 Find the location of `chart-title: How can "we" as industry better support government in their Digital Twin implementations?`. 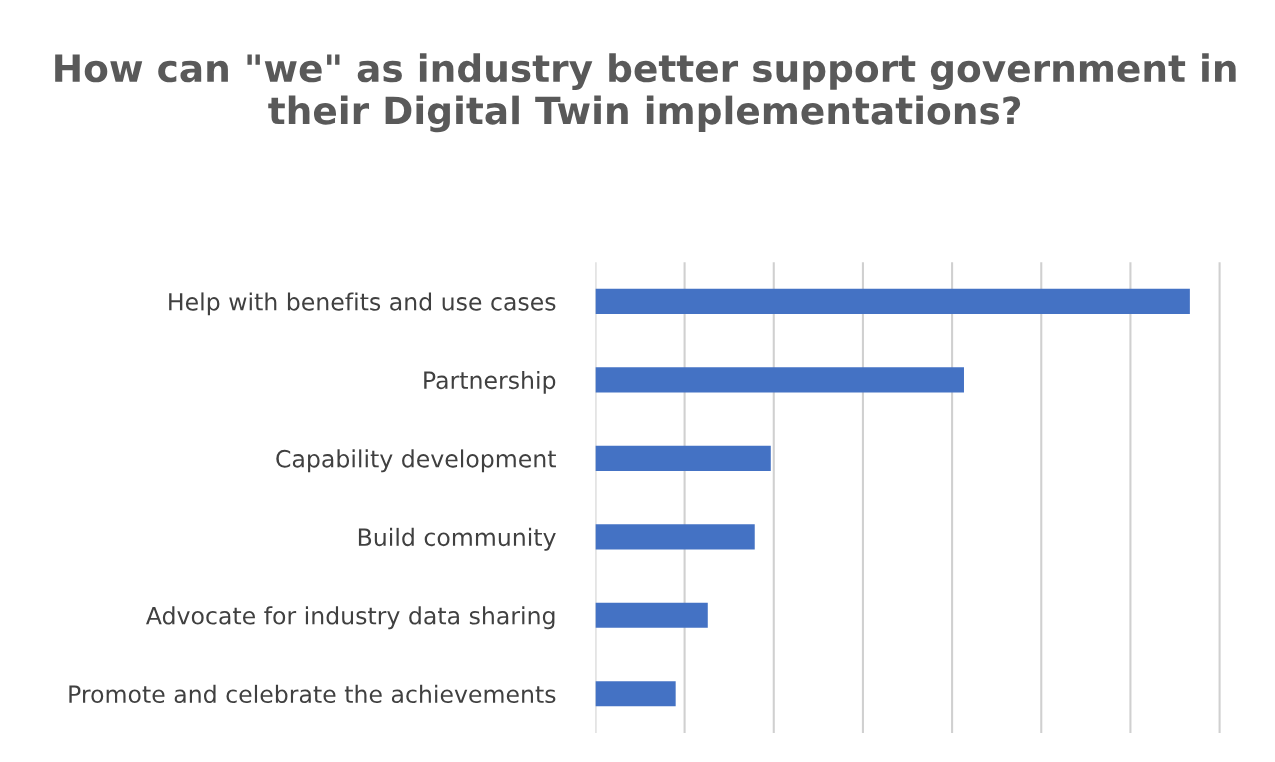

chart-title: How can "we" as industry better support government in their Digital Twin implementations? is located at coordinates (645, 93).